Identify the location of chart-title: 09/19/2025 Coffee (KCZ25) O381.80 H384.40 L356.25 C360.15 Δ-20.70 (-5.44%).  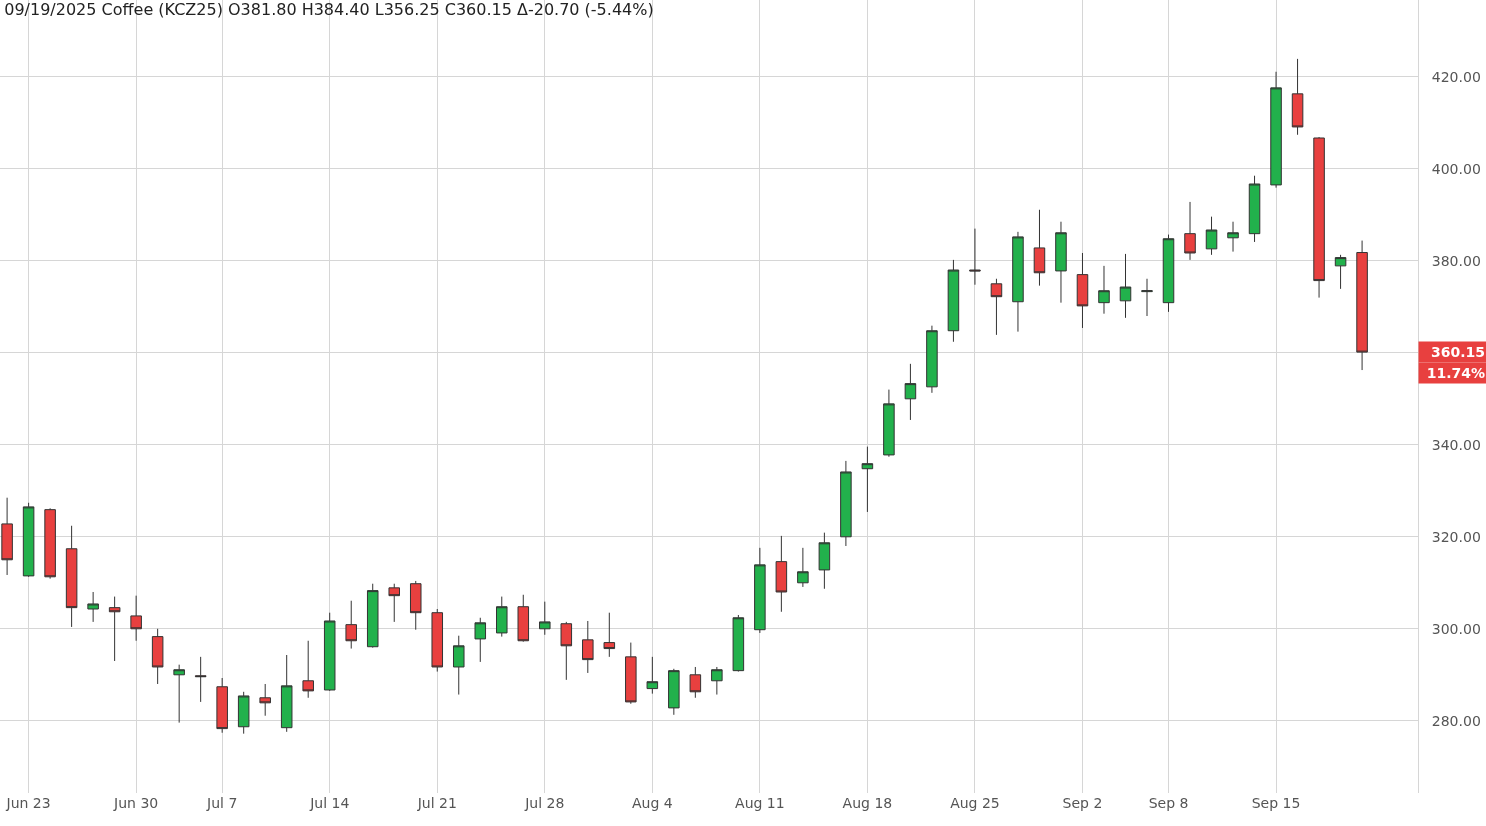
(329, 10).